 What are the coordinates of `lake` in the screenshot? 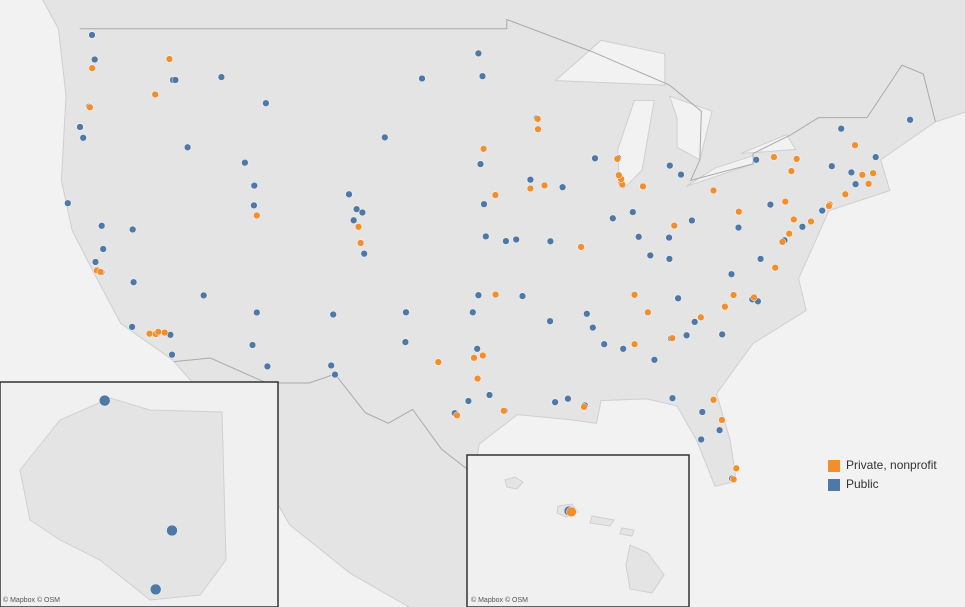 It's located at (636, 144).